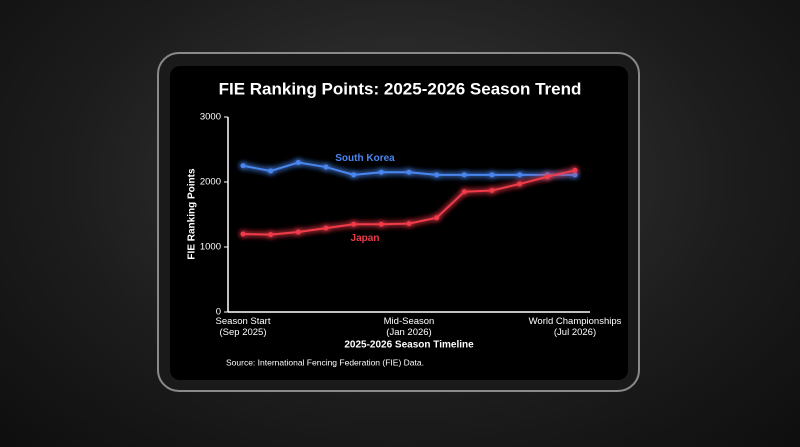 The width and height of the screenshot is (800, 447). What do you see at coordinates (365, 238) in the screenshot?
I see `series-label: Japan` at bounding box center [365, 238].